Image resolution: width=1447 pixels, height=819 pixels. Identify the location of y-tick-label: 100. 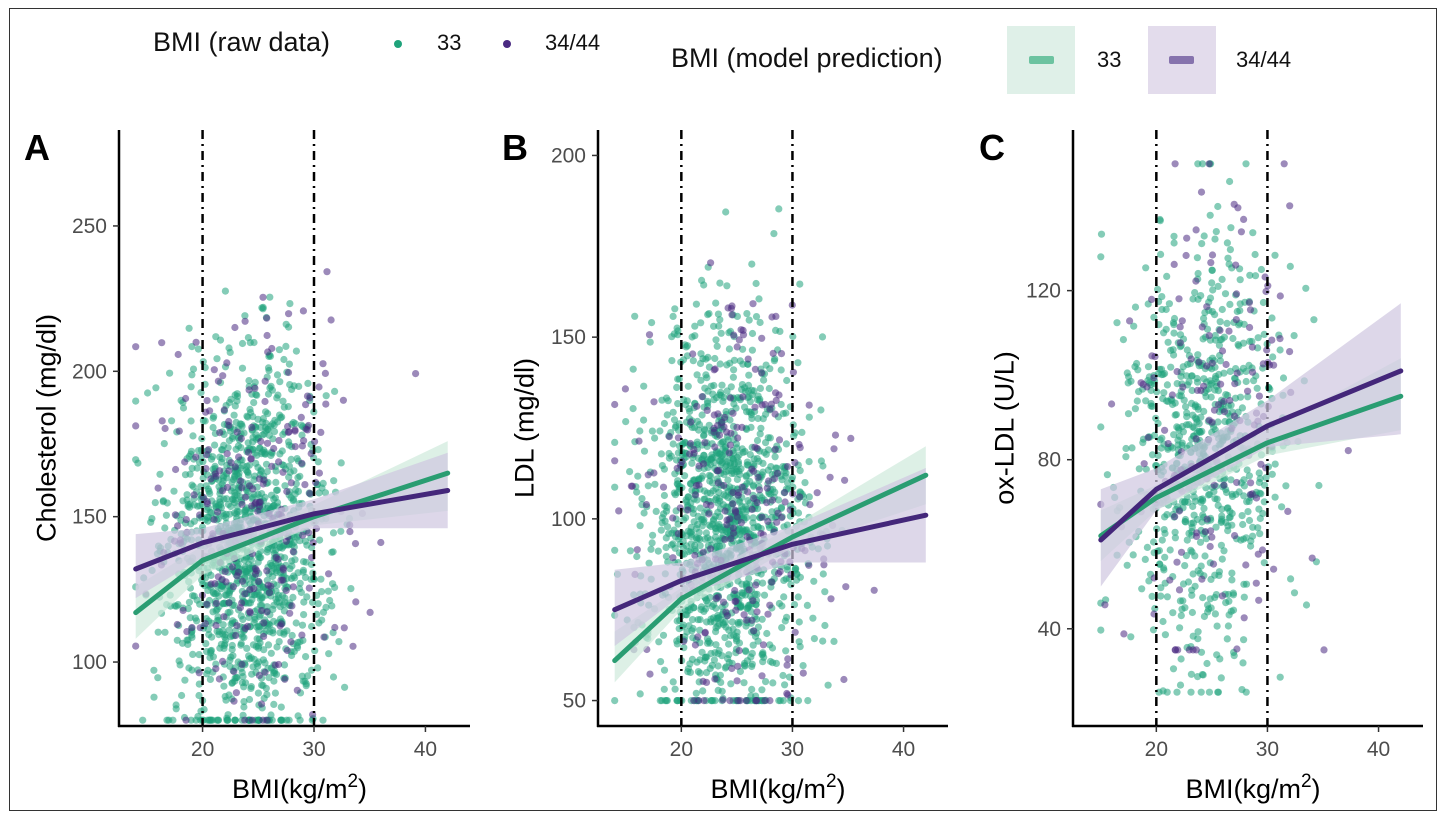
(89, 662).